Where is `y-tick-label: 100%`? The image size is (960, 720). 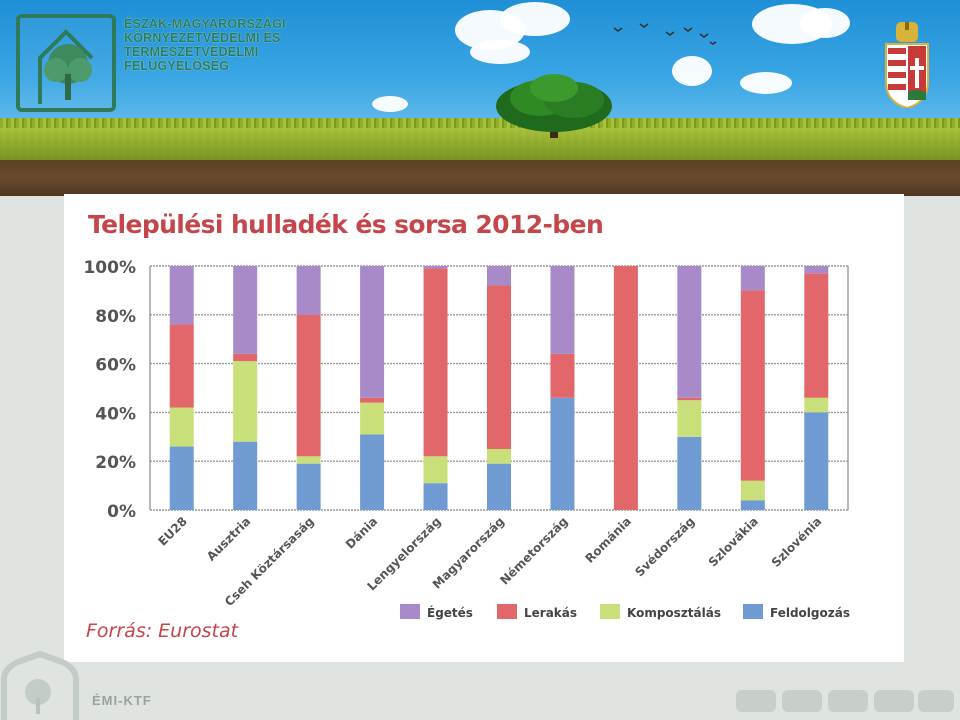 y-tick-label: 100% is located at coordinates (109, 268).